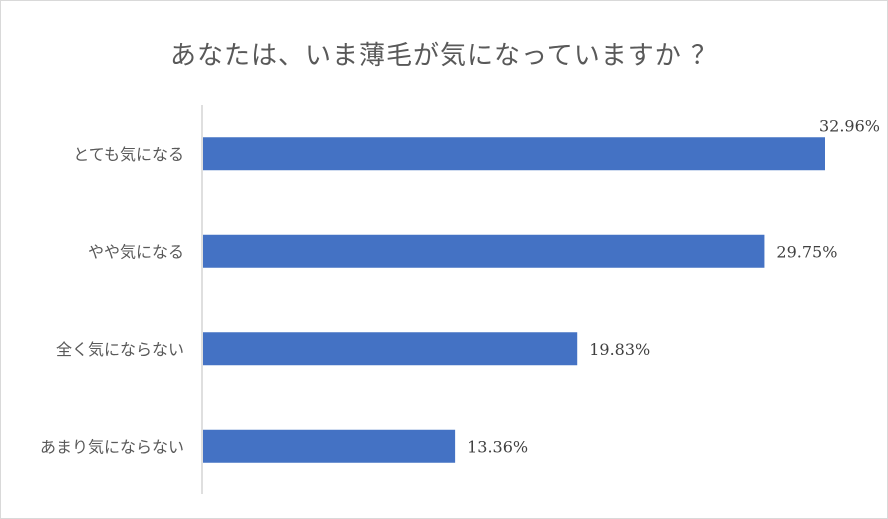 The width and height of the screenshot is (888, 519). What do you see at coordinates (128, 154) in the screenshot?
I see `category-label: とても気になる` at bounding box center [128, 154].